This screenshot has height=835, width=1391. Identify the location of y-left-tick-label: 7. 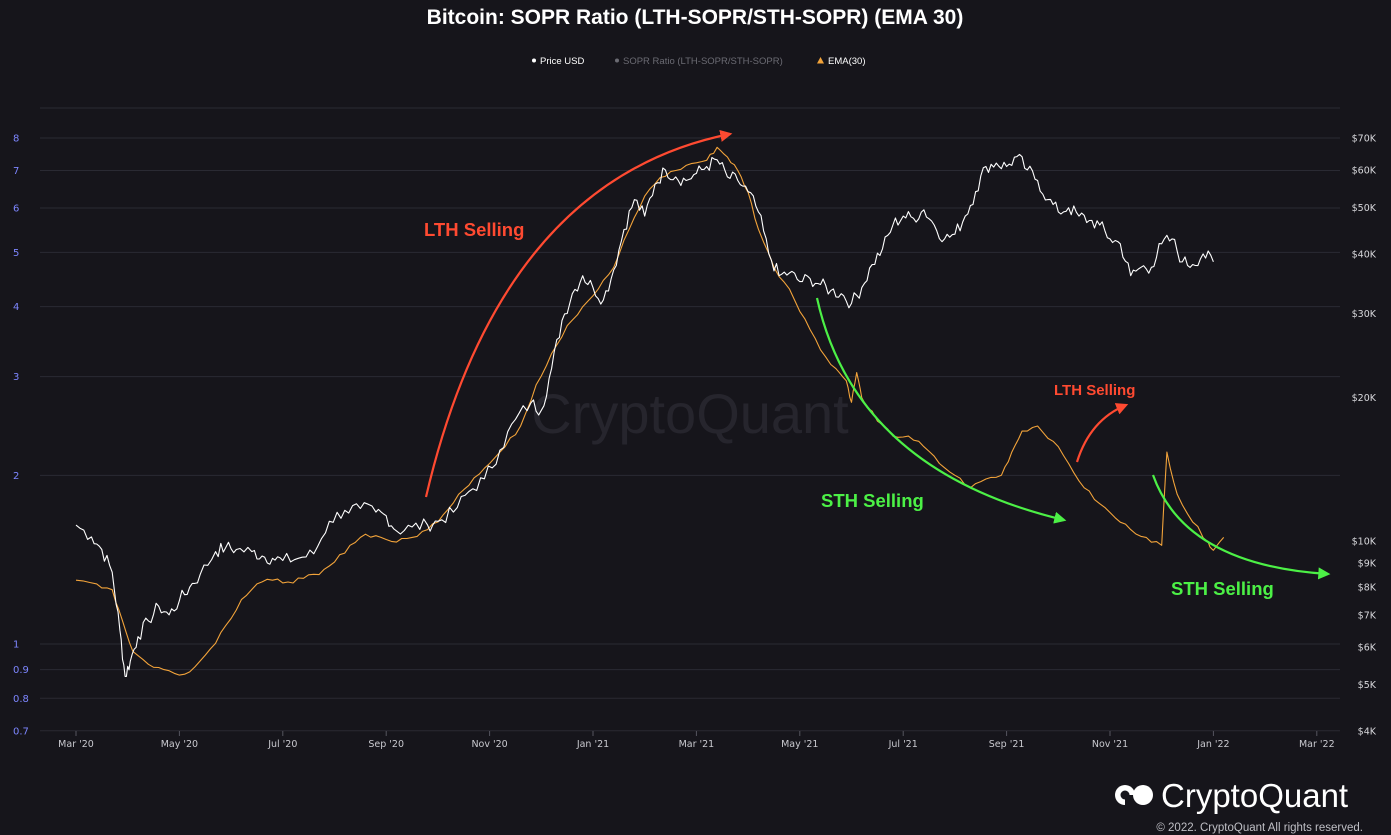
(16, 171).